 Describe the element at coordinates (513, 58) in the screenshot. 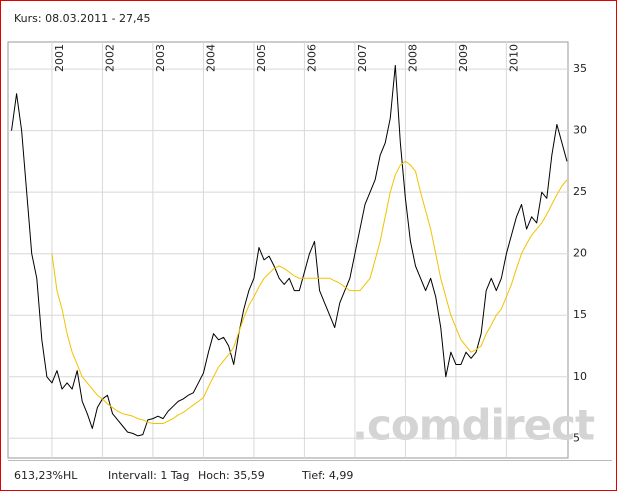

I see `x-tick-label: 2010` at that location.